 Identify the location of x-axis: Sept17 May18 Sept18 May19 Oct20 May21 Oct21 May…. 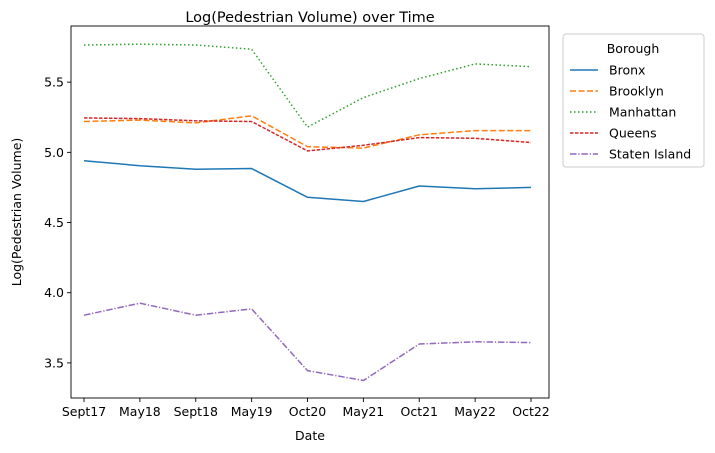
(306, 408).